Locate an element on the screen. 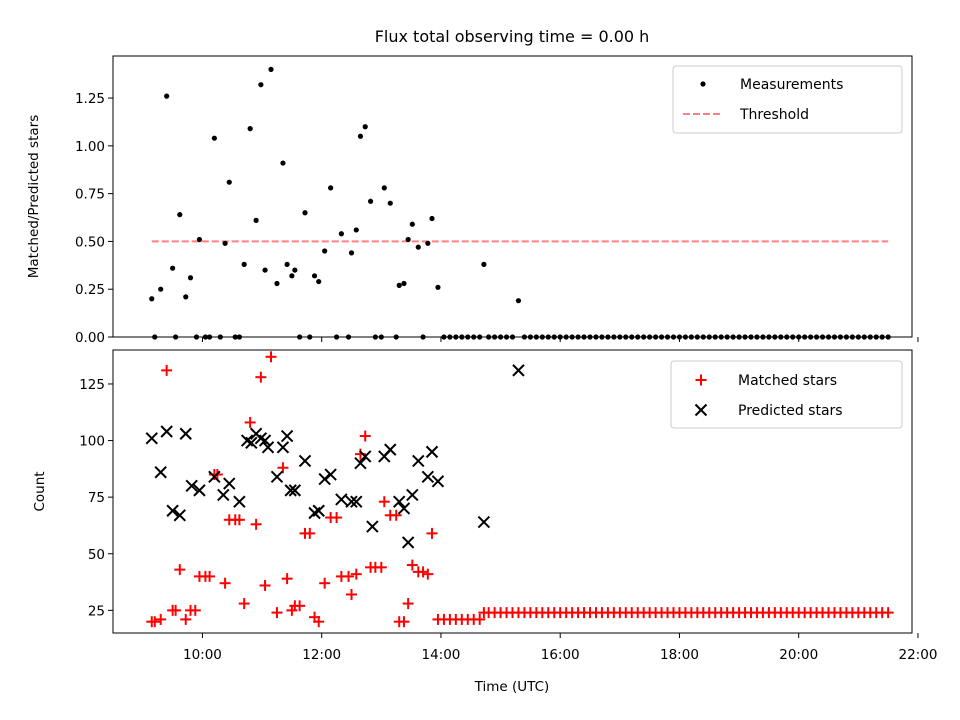 Image resolution: width=960 pixels, height=720 pixels. y-tick-label: 1.25 is located at coordinates (90, 99).